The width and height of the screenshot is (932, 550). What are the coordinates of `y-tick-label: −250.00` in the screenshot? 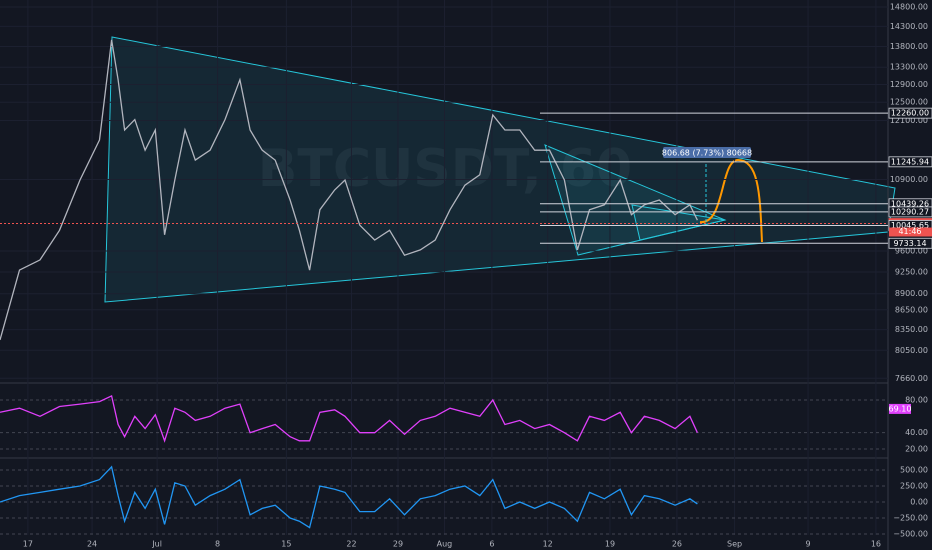 It's located at (910, 517).